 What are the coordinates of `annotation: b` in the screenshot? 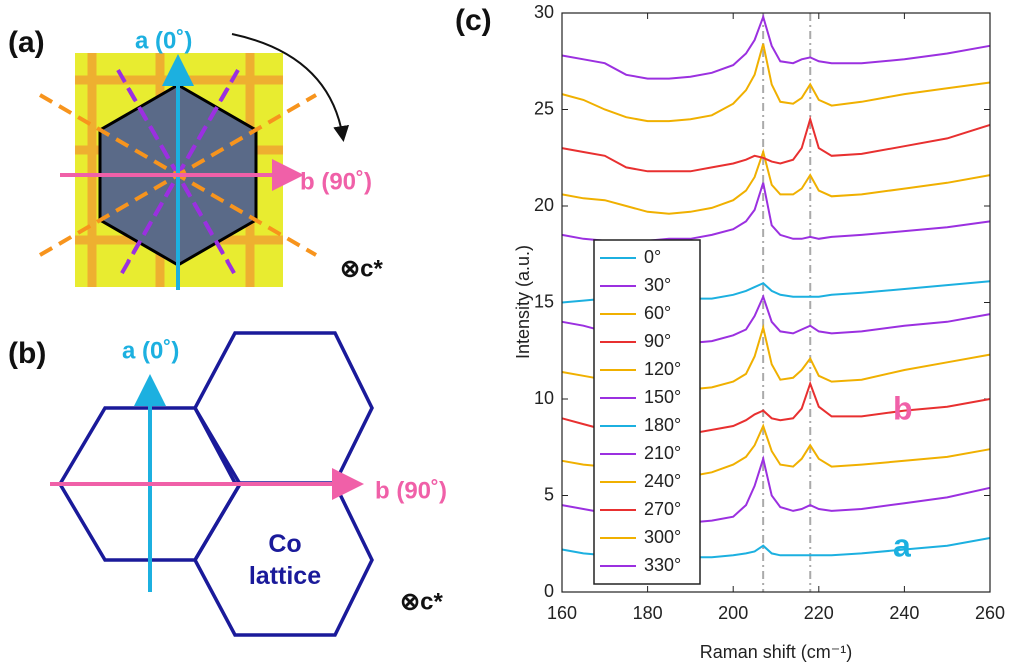 It's located at (903, 408).